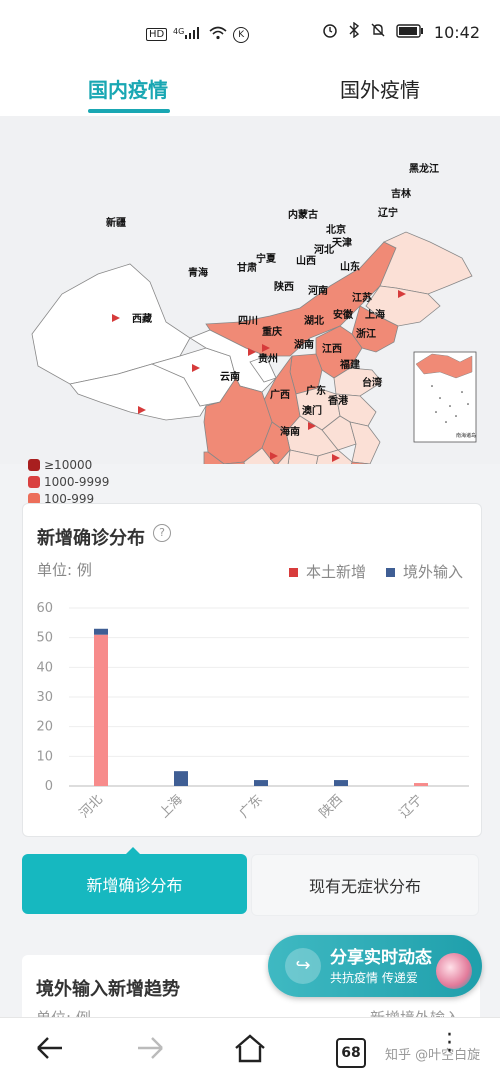 This screenshot has height=1084, width=500. I want to click on legend-row: 1000-9999, so click(68, 482).